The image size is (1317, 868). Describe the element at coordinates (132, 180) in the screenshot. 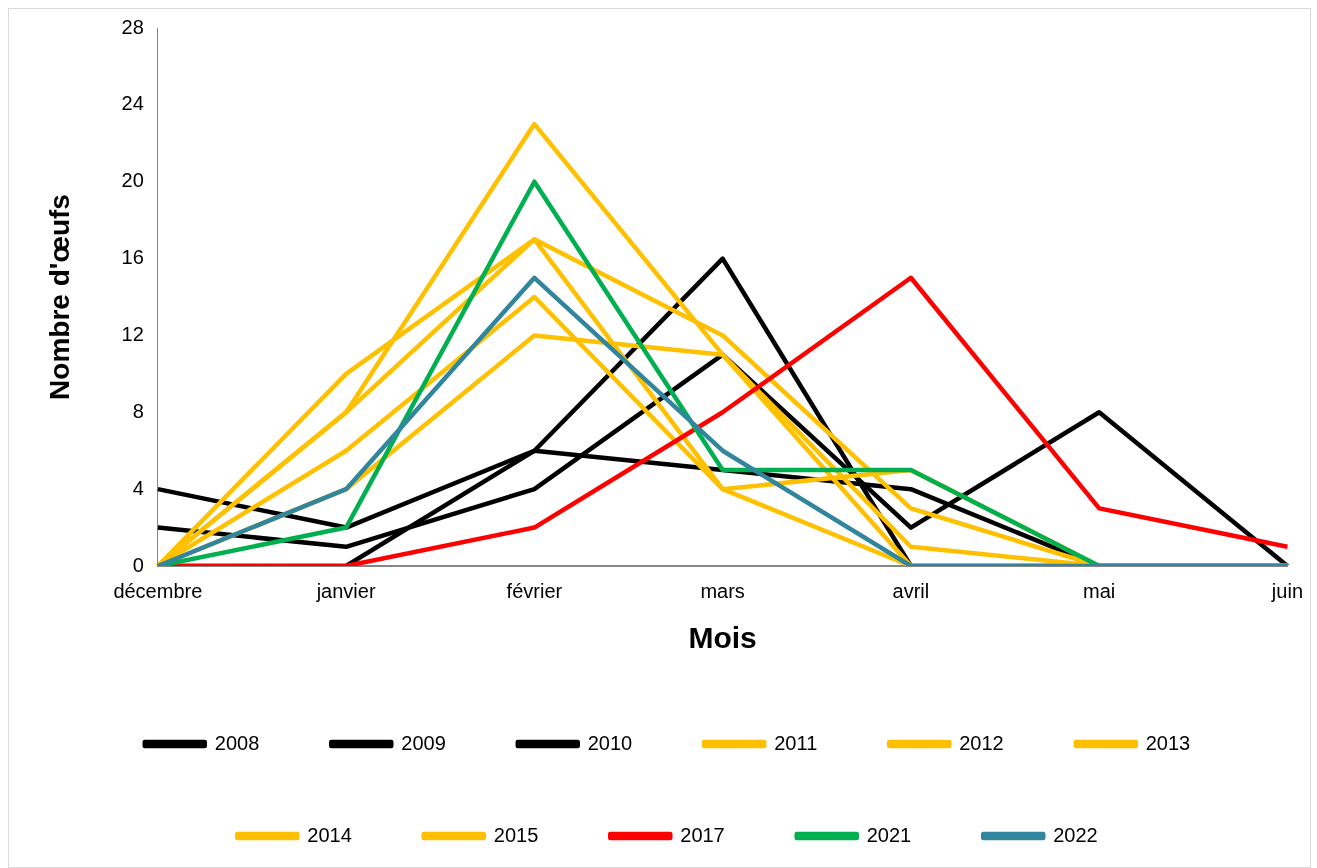

I see `y-tick-label: 20` at that location.